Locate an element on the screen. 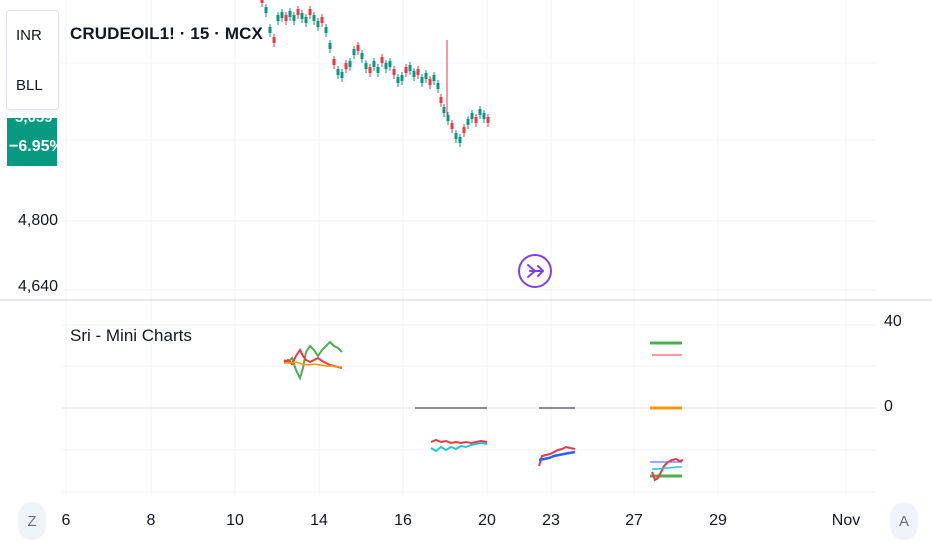  symbol-title: CRUDEOIL1! · 15 · MCX is located at coordinates (166, 33).